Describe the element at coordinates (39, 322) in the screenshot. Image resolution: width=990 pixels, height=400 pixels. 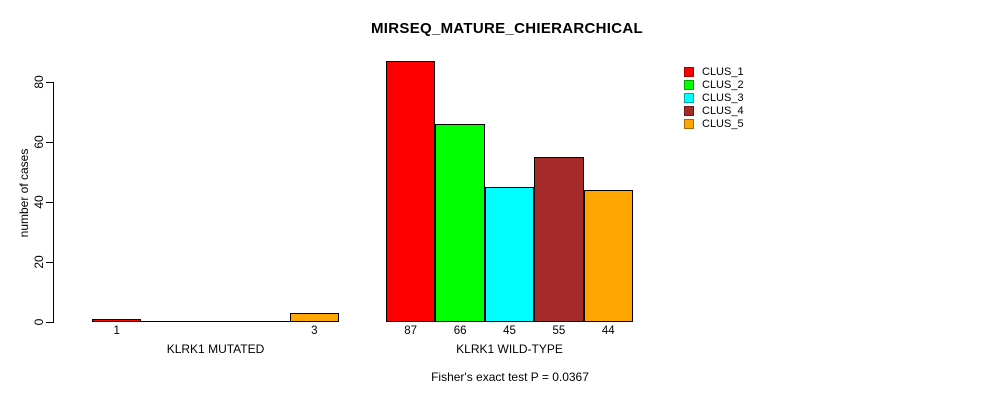
I see `y-axis-tick-label: 0` at that location.